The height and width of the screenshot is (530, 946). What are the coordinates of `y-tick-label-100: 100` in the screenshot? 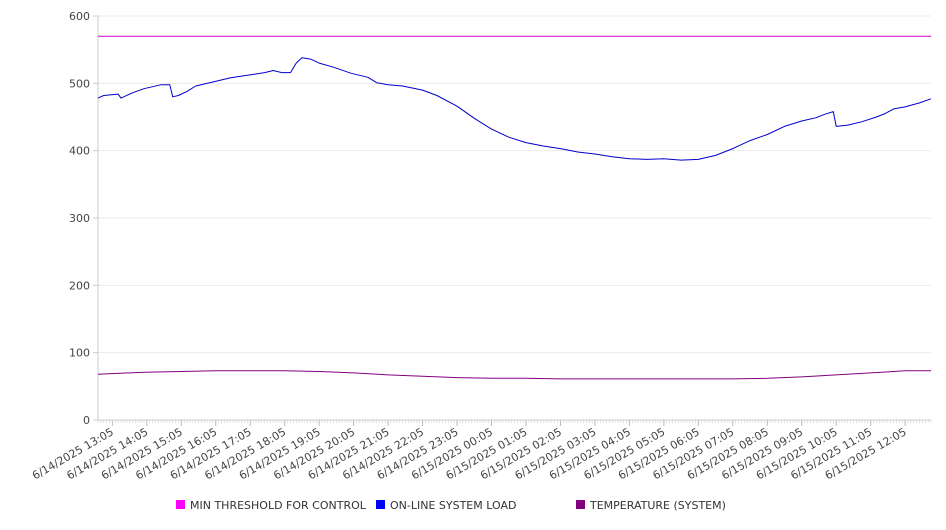 It's located at (79, 353).